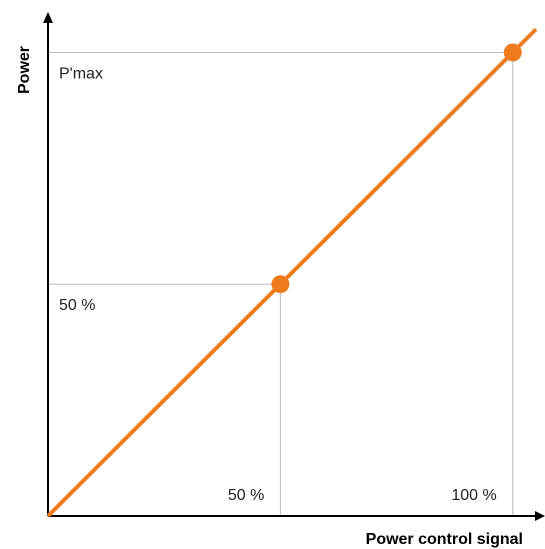 The height and width of the screenshot is (549, 545). What do you see at coordinates (540, 516) in the screenshot?
I see `x-axis-arrow` at bounding box center [540, 516].